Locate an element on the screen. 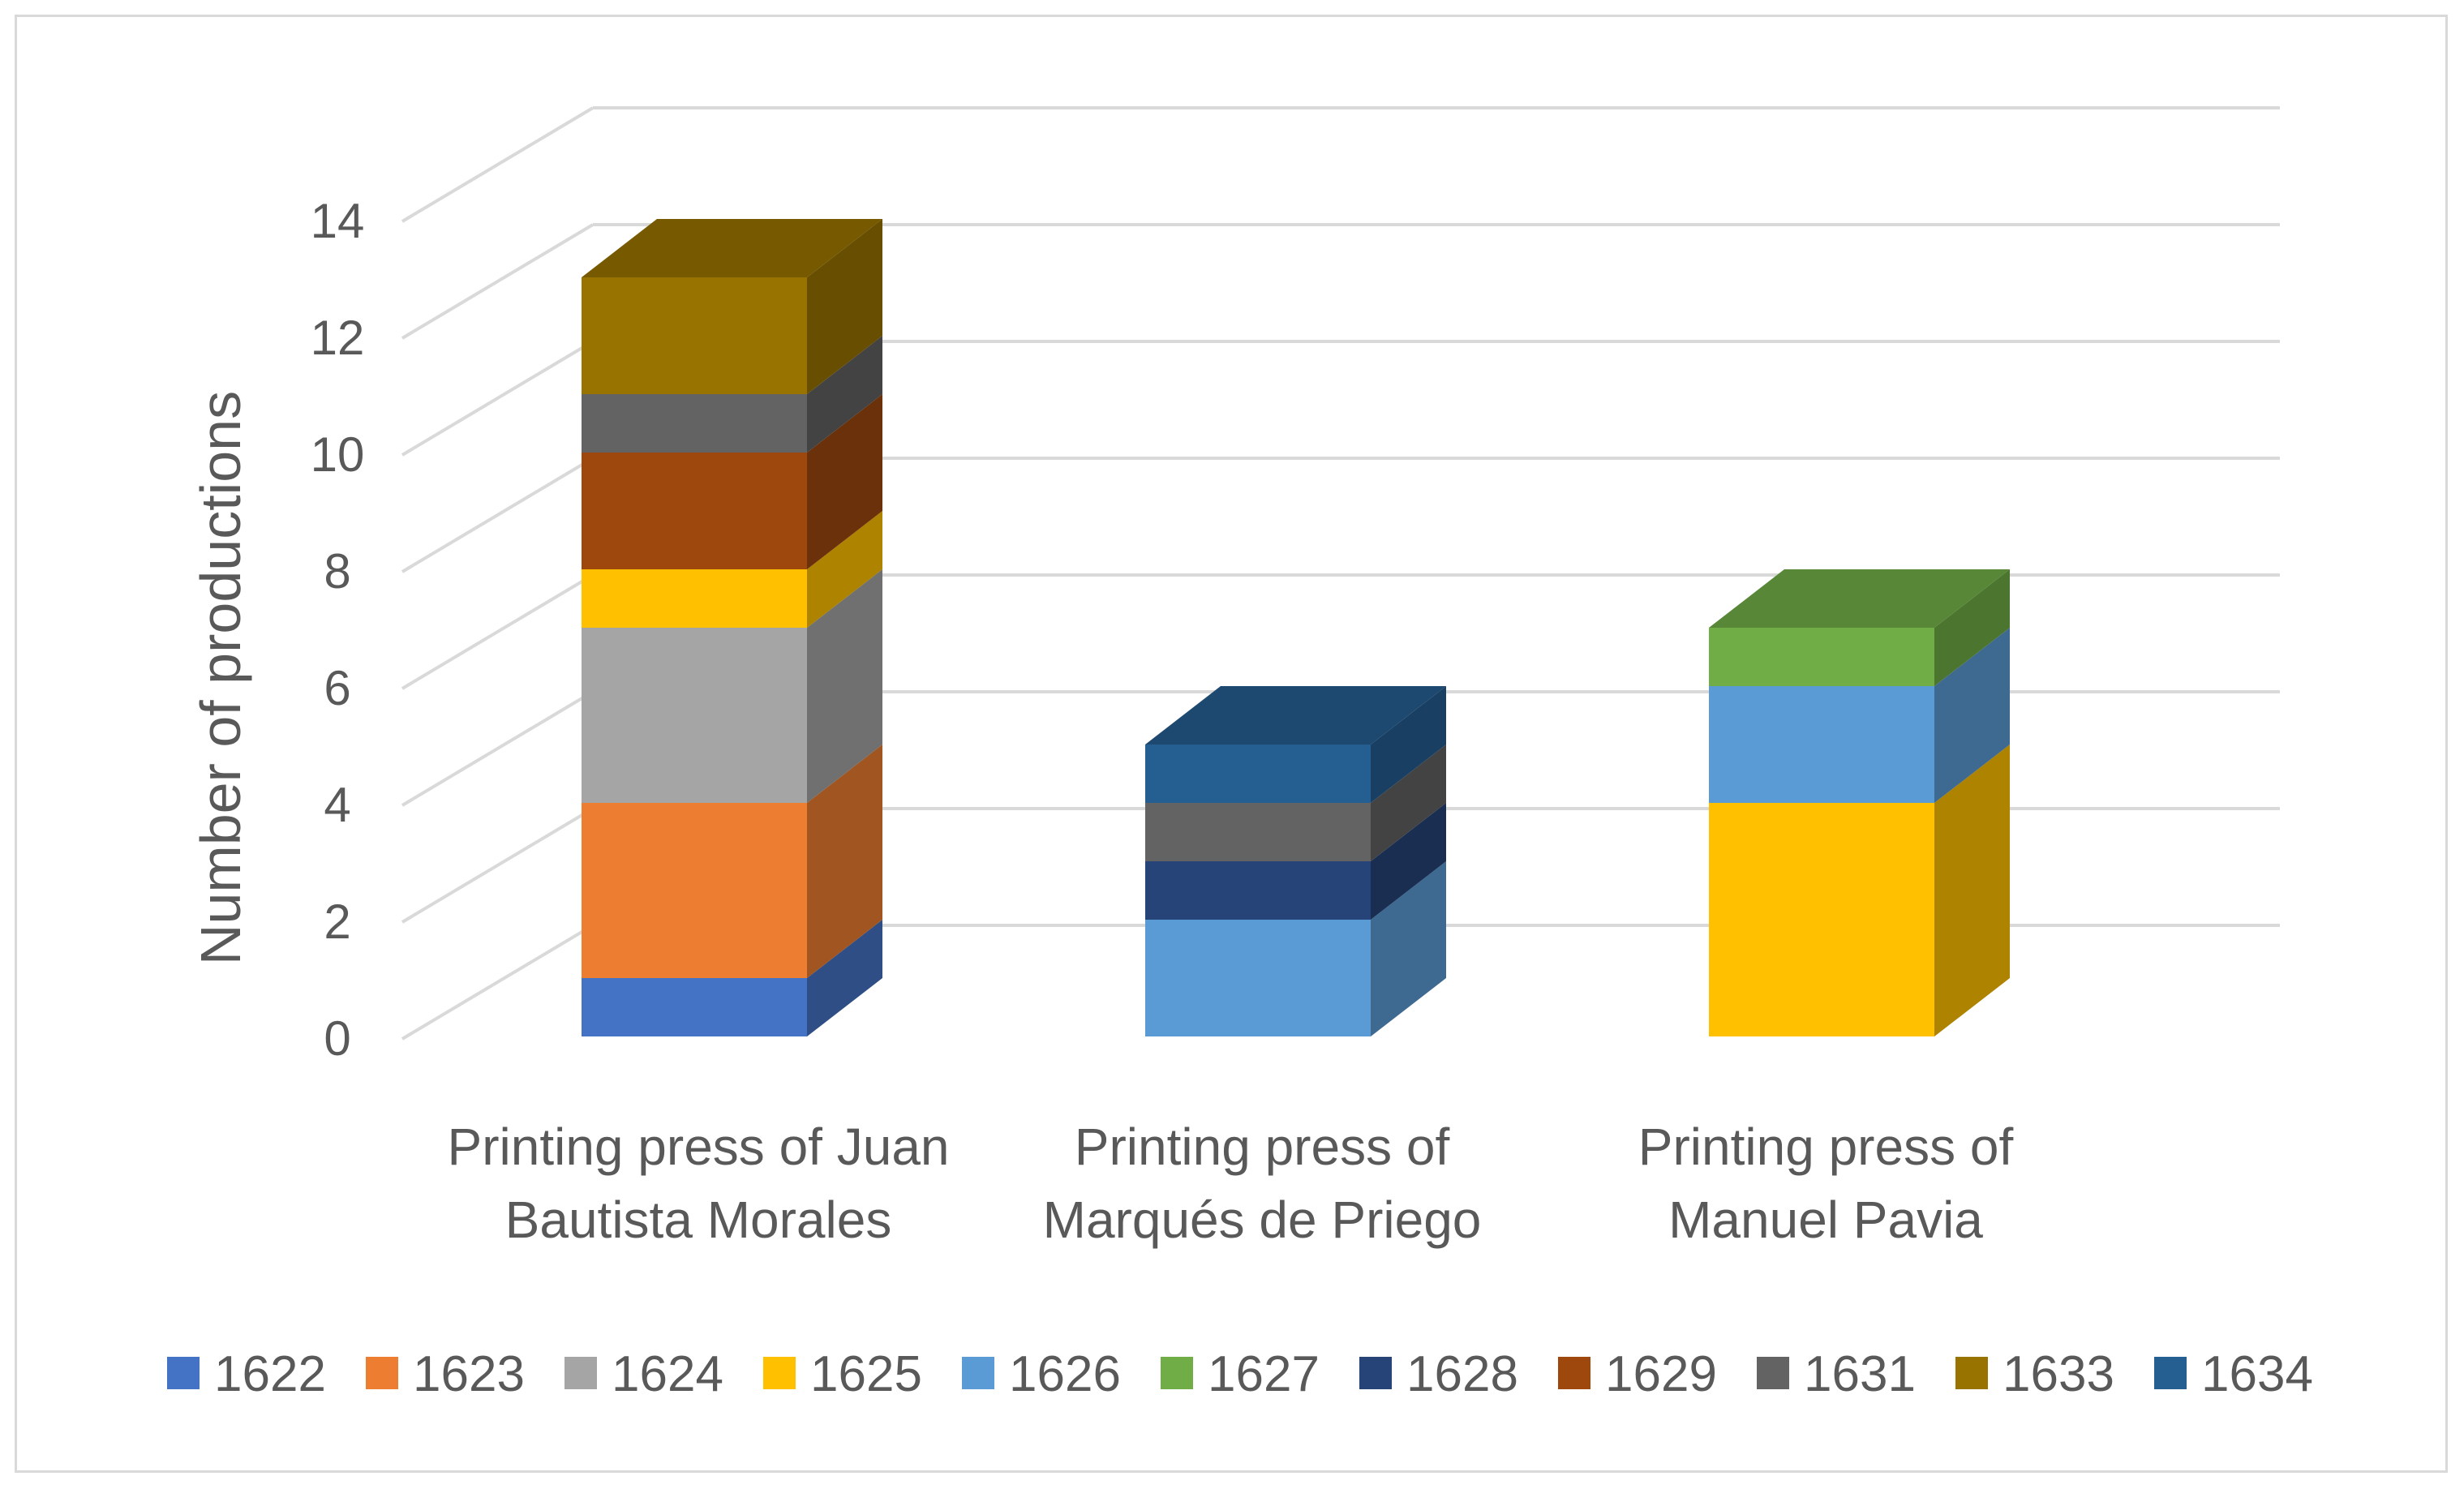 The image size is (2464, 1489). legend-item: 1631 is located at coordinates (1836, 1374).